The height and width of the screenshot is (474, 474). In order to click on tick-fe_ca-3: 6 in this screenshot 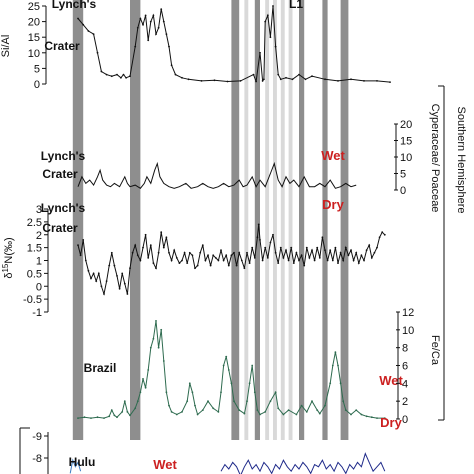, I will do `click(405, 367)`.